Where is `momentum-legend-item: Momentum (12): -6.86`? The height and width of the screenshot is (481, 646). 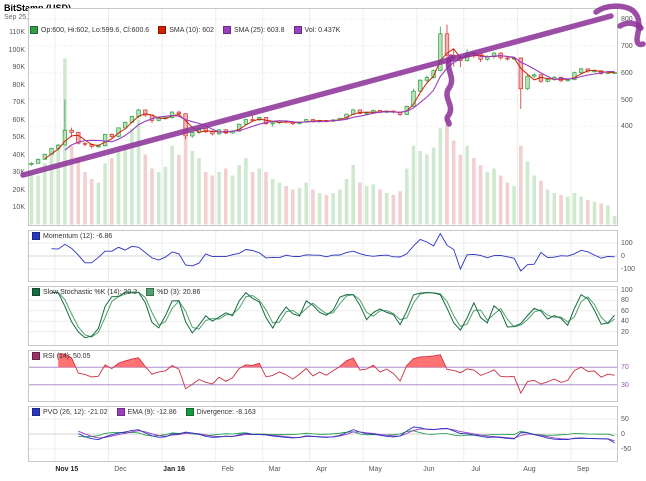
momentum-legend-item: Momentum (12): -6.86 is located at coordinates (72, 236).